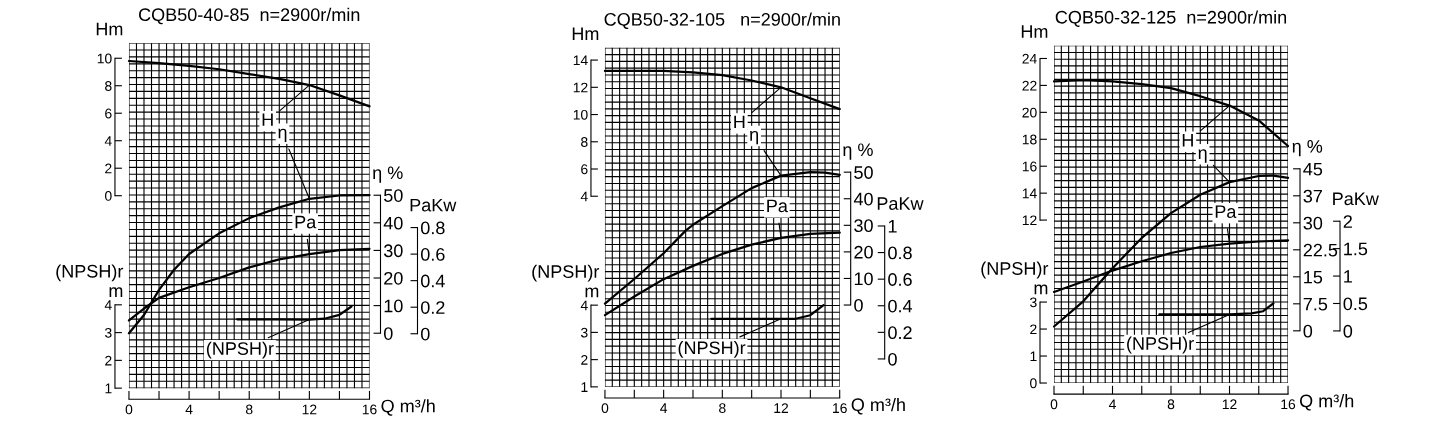 The height and width of the screenshot is (427, 1449). What do you see at coordinates (1029, 139) in the screenshot?
I see `y-tick-label: 18` at bounding box center [1029, 139].